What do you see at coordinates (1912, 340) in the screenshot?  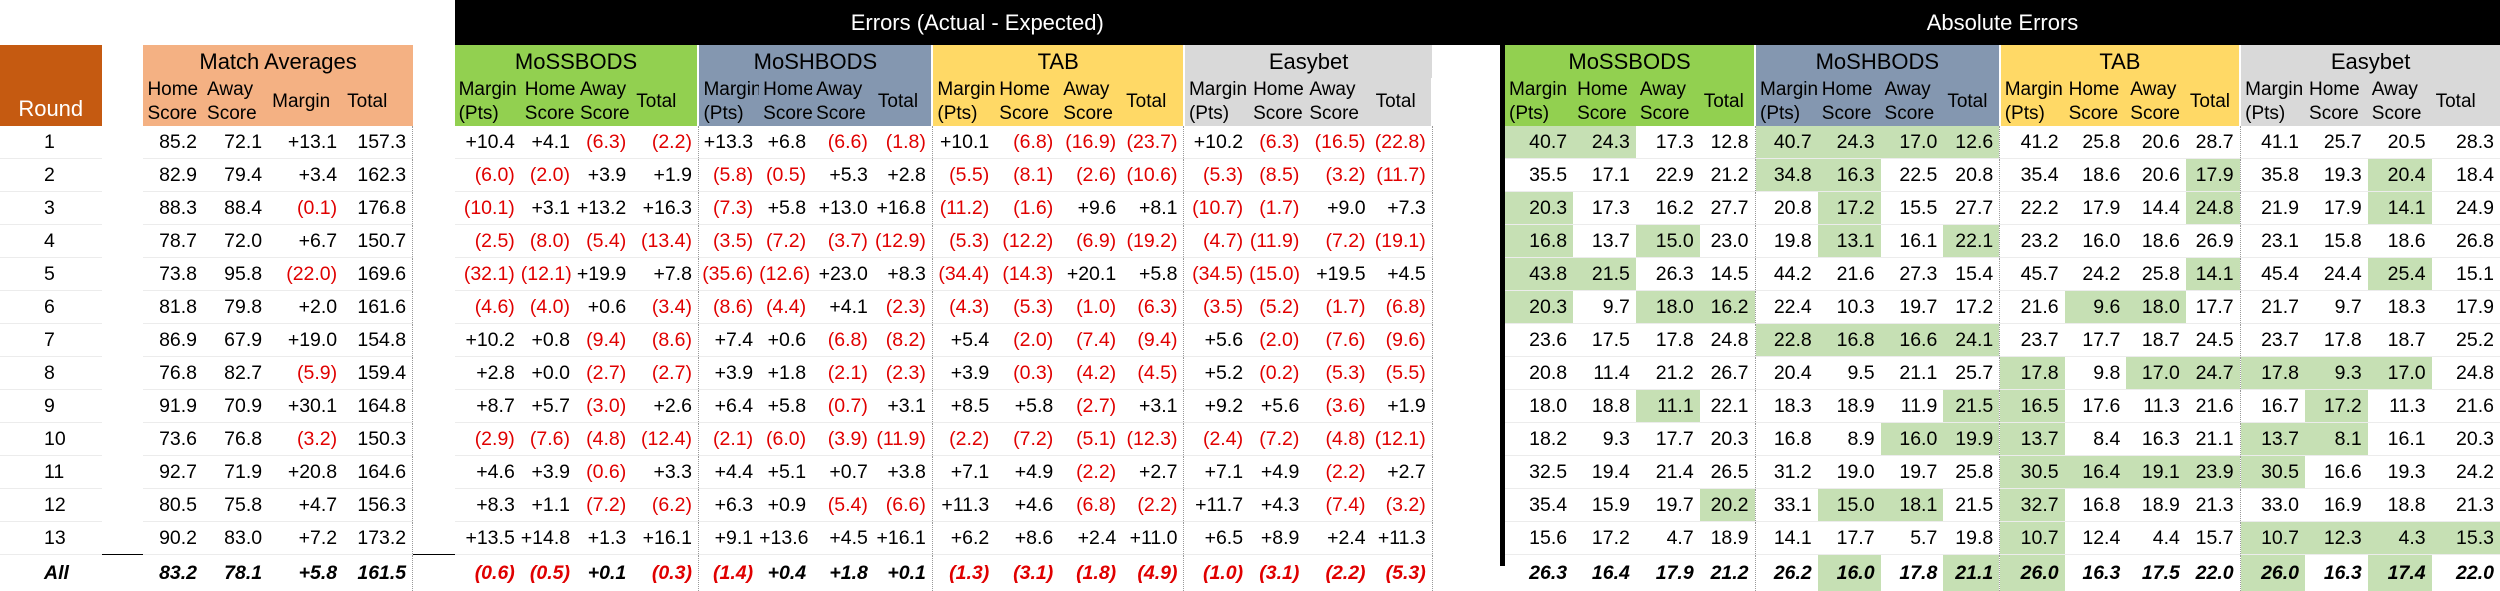 I see `value-cell: 16.6` at bounding box center [1912, 340].